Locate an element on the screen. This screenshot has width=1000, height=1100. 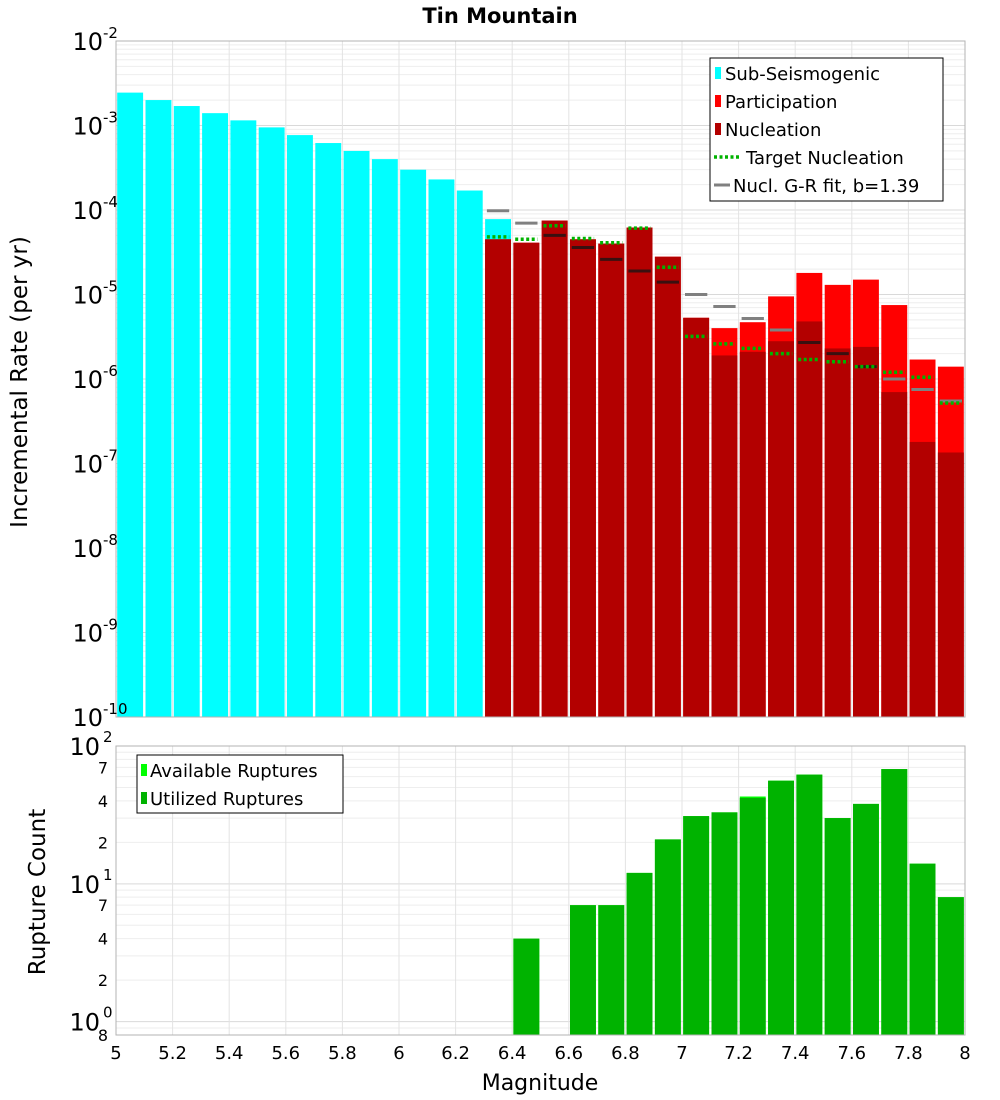
top-y-tick: 10 -2 is located at coordinates (95, 40).